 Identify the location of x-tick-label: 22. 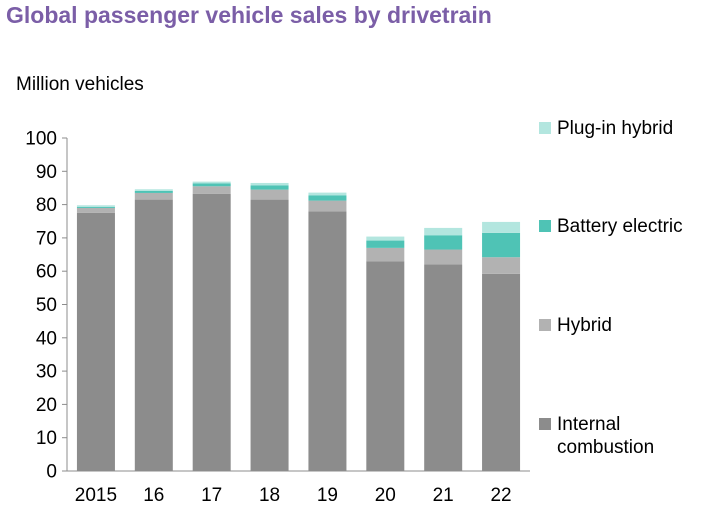
(500, 495).